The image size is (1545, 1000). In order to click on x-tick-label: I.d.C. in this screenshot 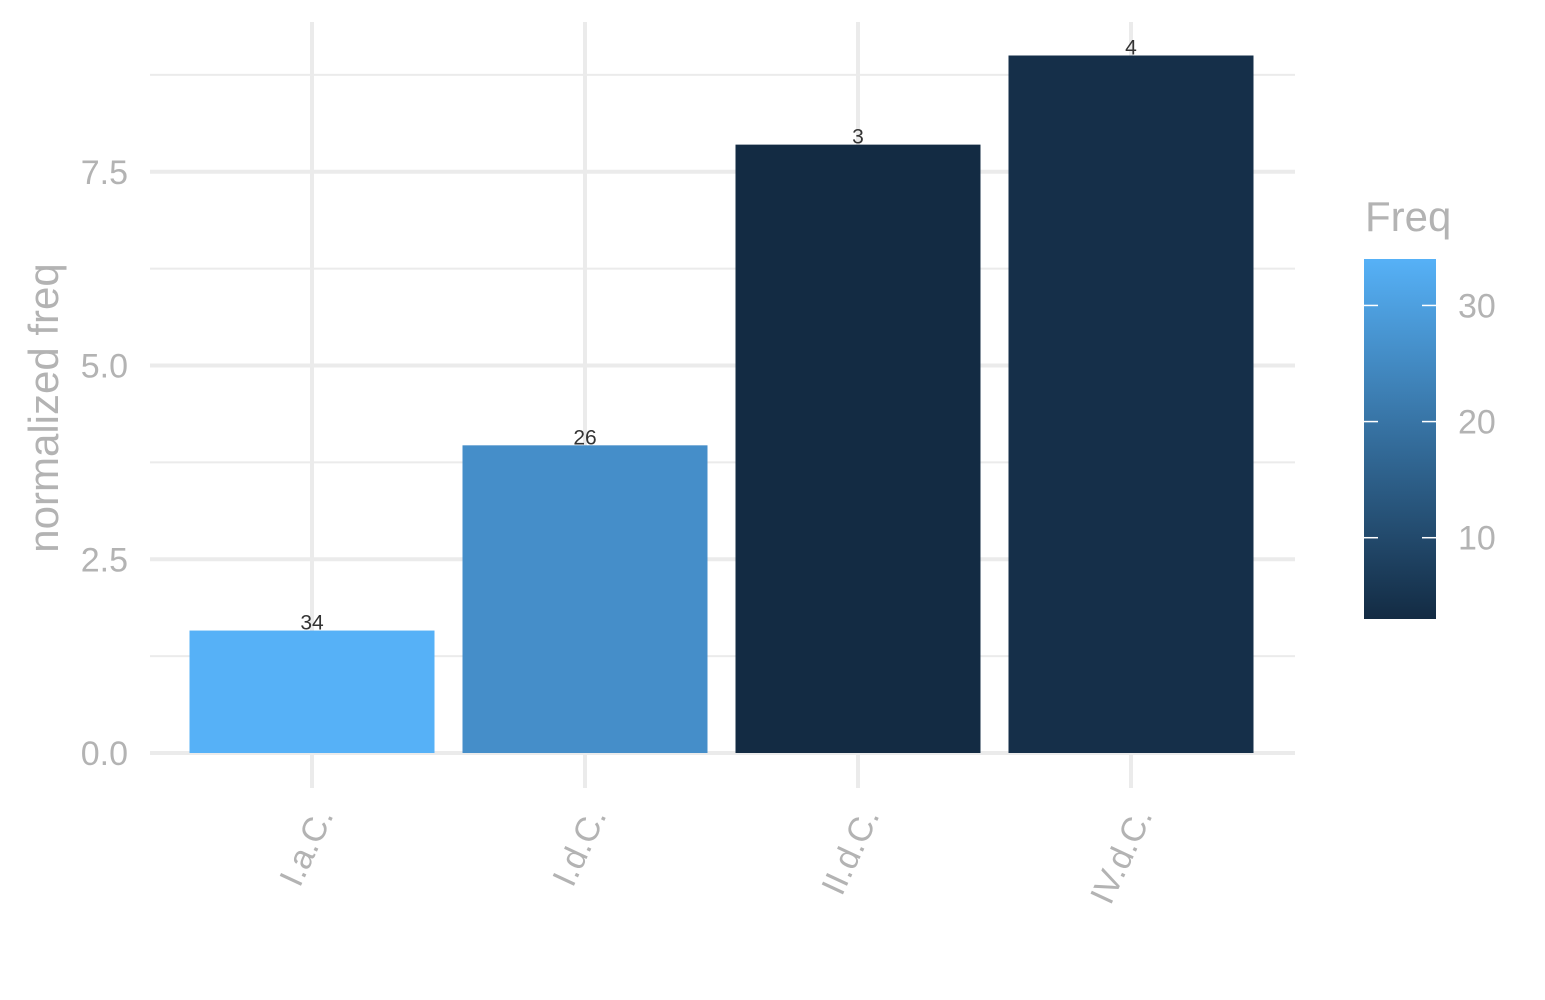, I will do `click(579, 847)`.